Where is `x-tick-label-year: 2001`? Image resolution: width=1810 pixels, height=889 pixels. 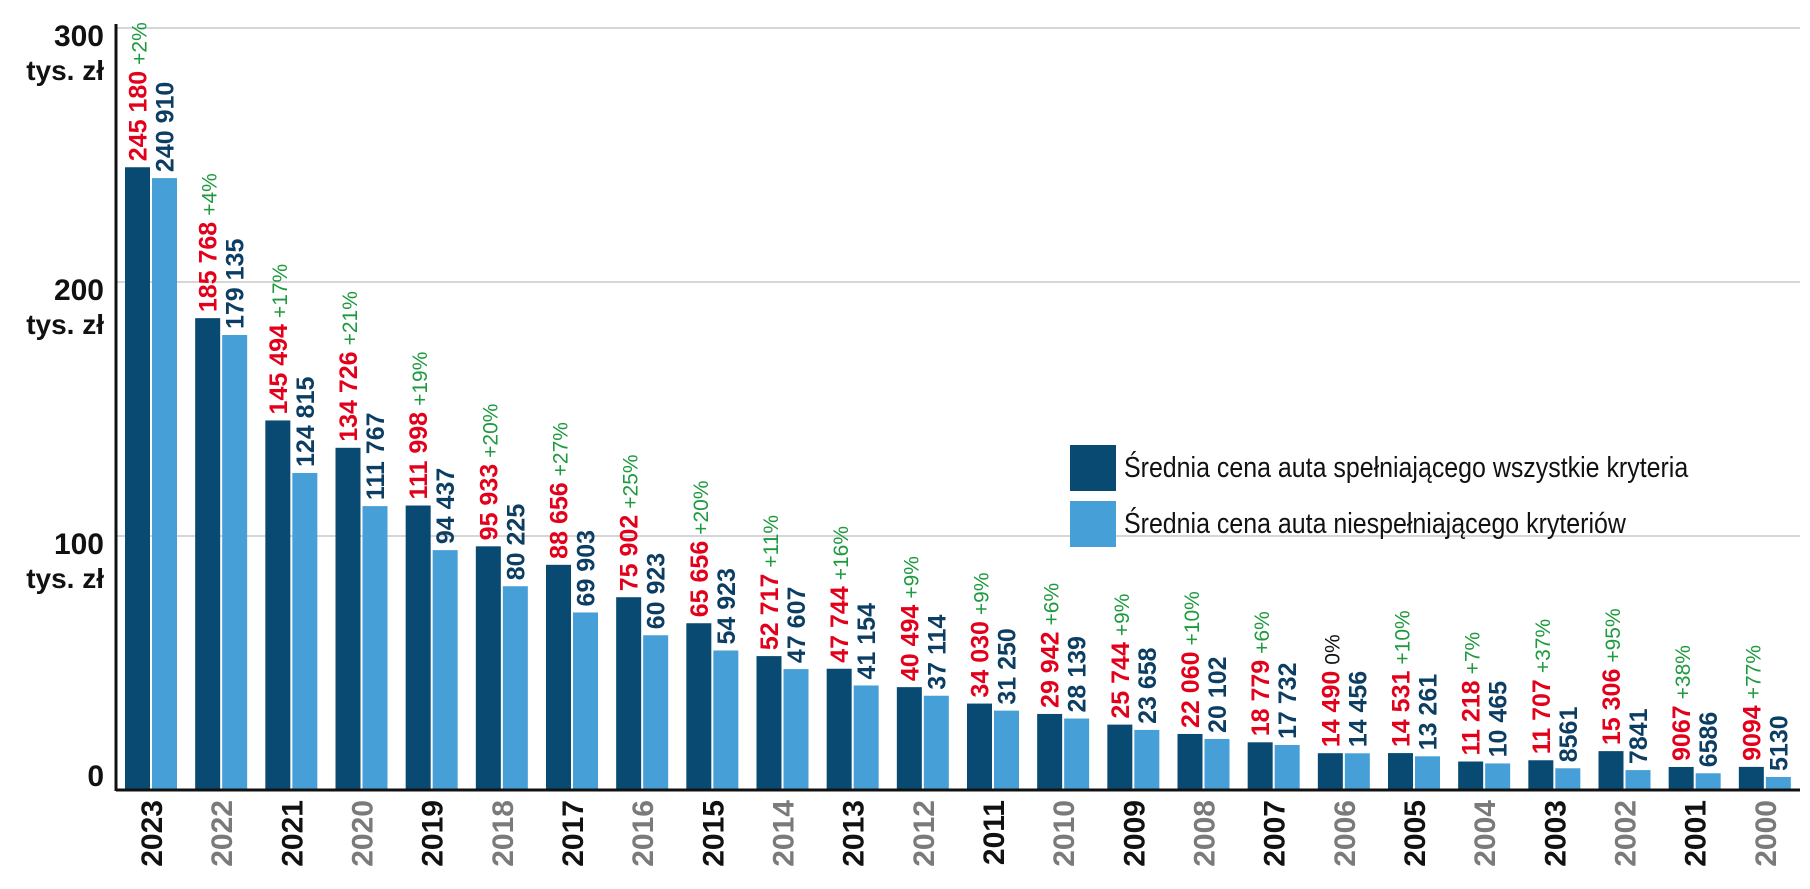
x-tick-label-year: 2001 is located at coordinates (1696, 833).